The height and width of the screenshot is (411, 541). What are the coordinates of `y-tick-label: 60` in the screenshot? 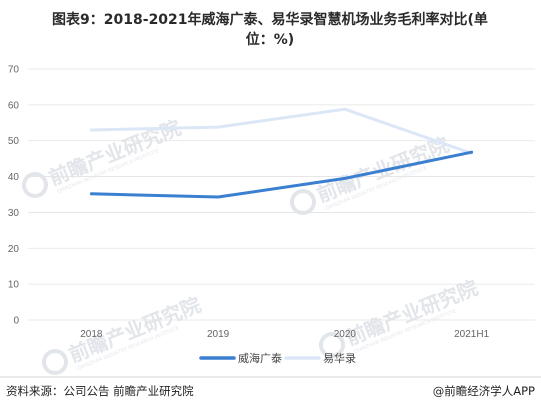 It's located at (14, 105).